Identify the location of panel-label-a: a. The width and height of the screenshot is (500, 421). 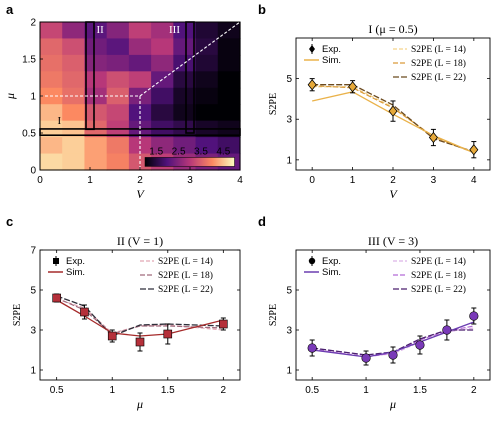
(10, 9).